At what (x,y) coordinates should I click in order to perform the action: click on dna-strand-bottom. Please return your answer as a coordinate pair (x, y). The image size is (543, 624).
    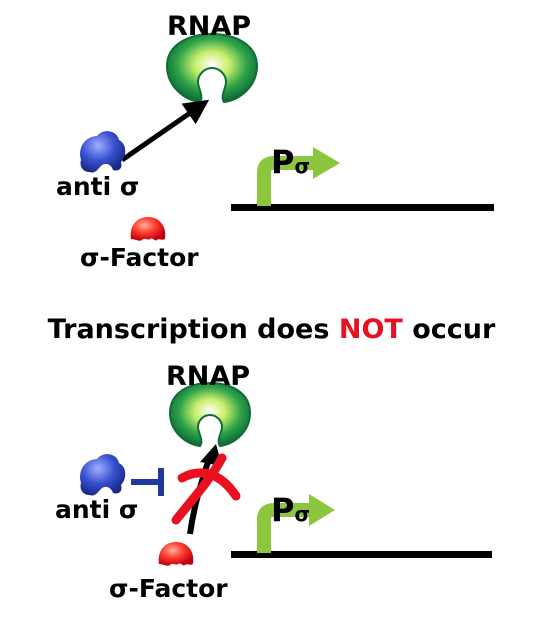
    Looking at the image, I should click on (361, 554).